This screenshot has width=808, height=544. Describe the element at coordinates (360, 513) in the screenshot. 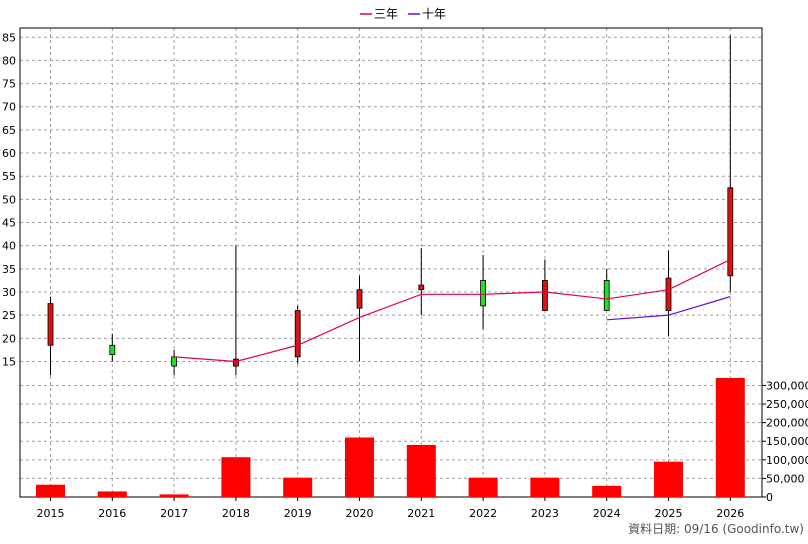

I see `x-tick-label: 2020` at that location.